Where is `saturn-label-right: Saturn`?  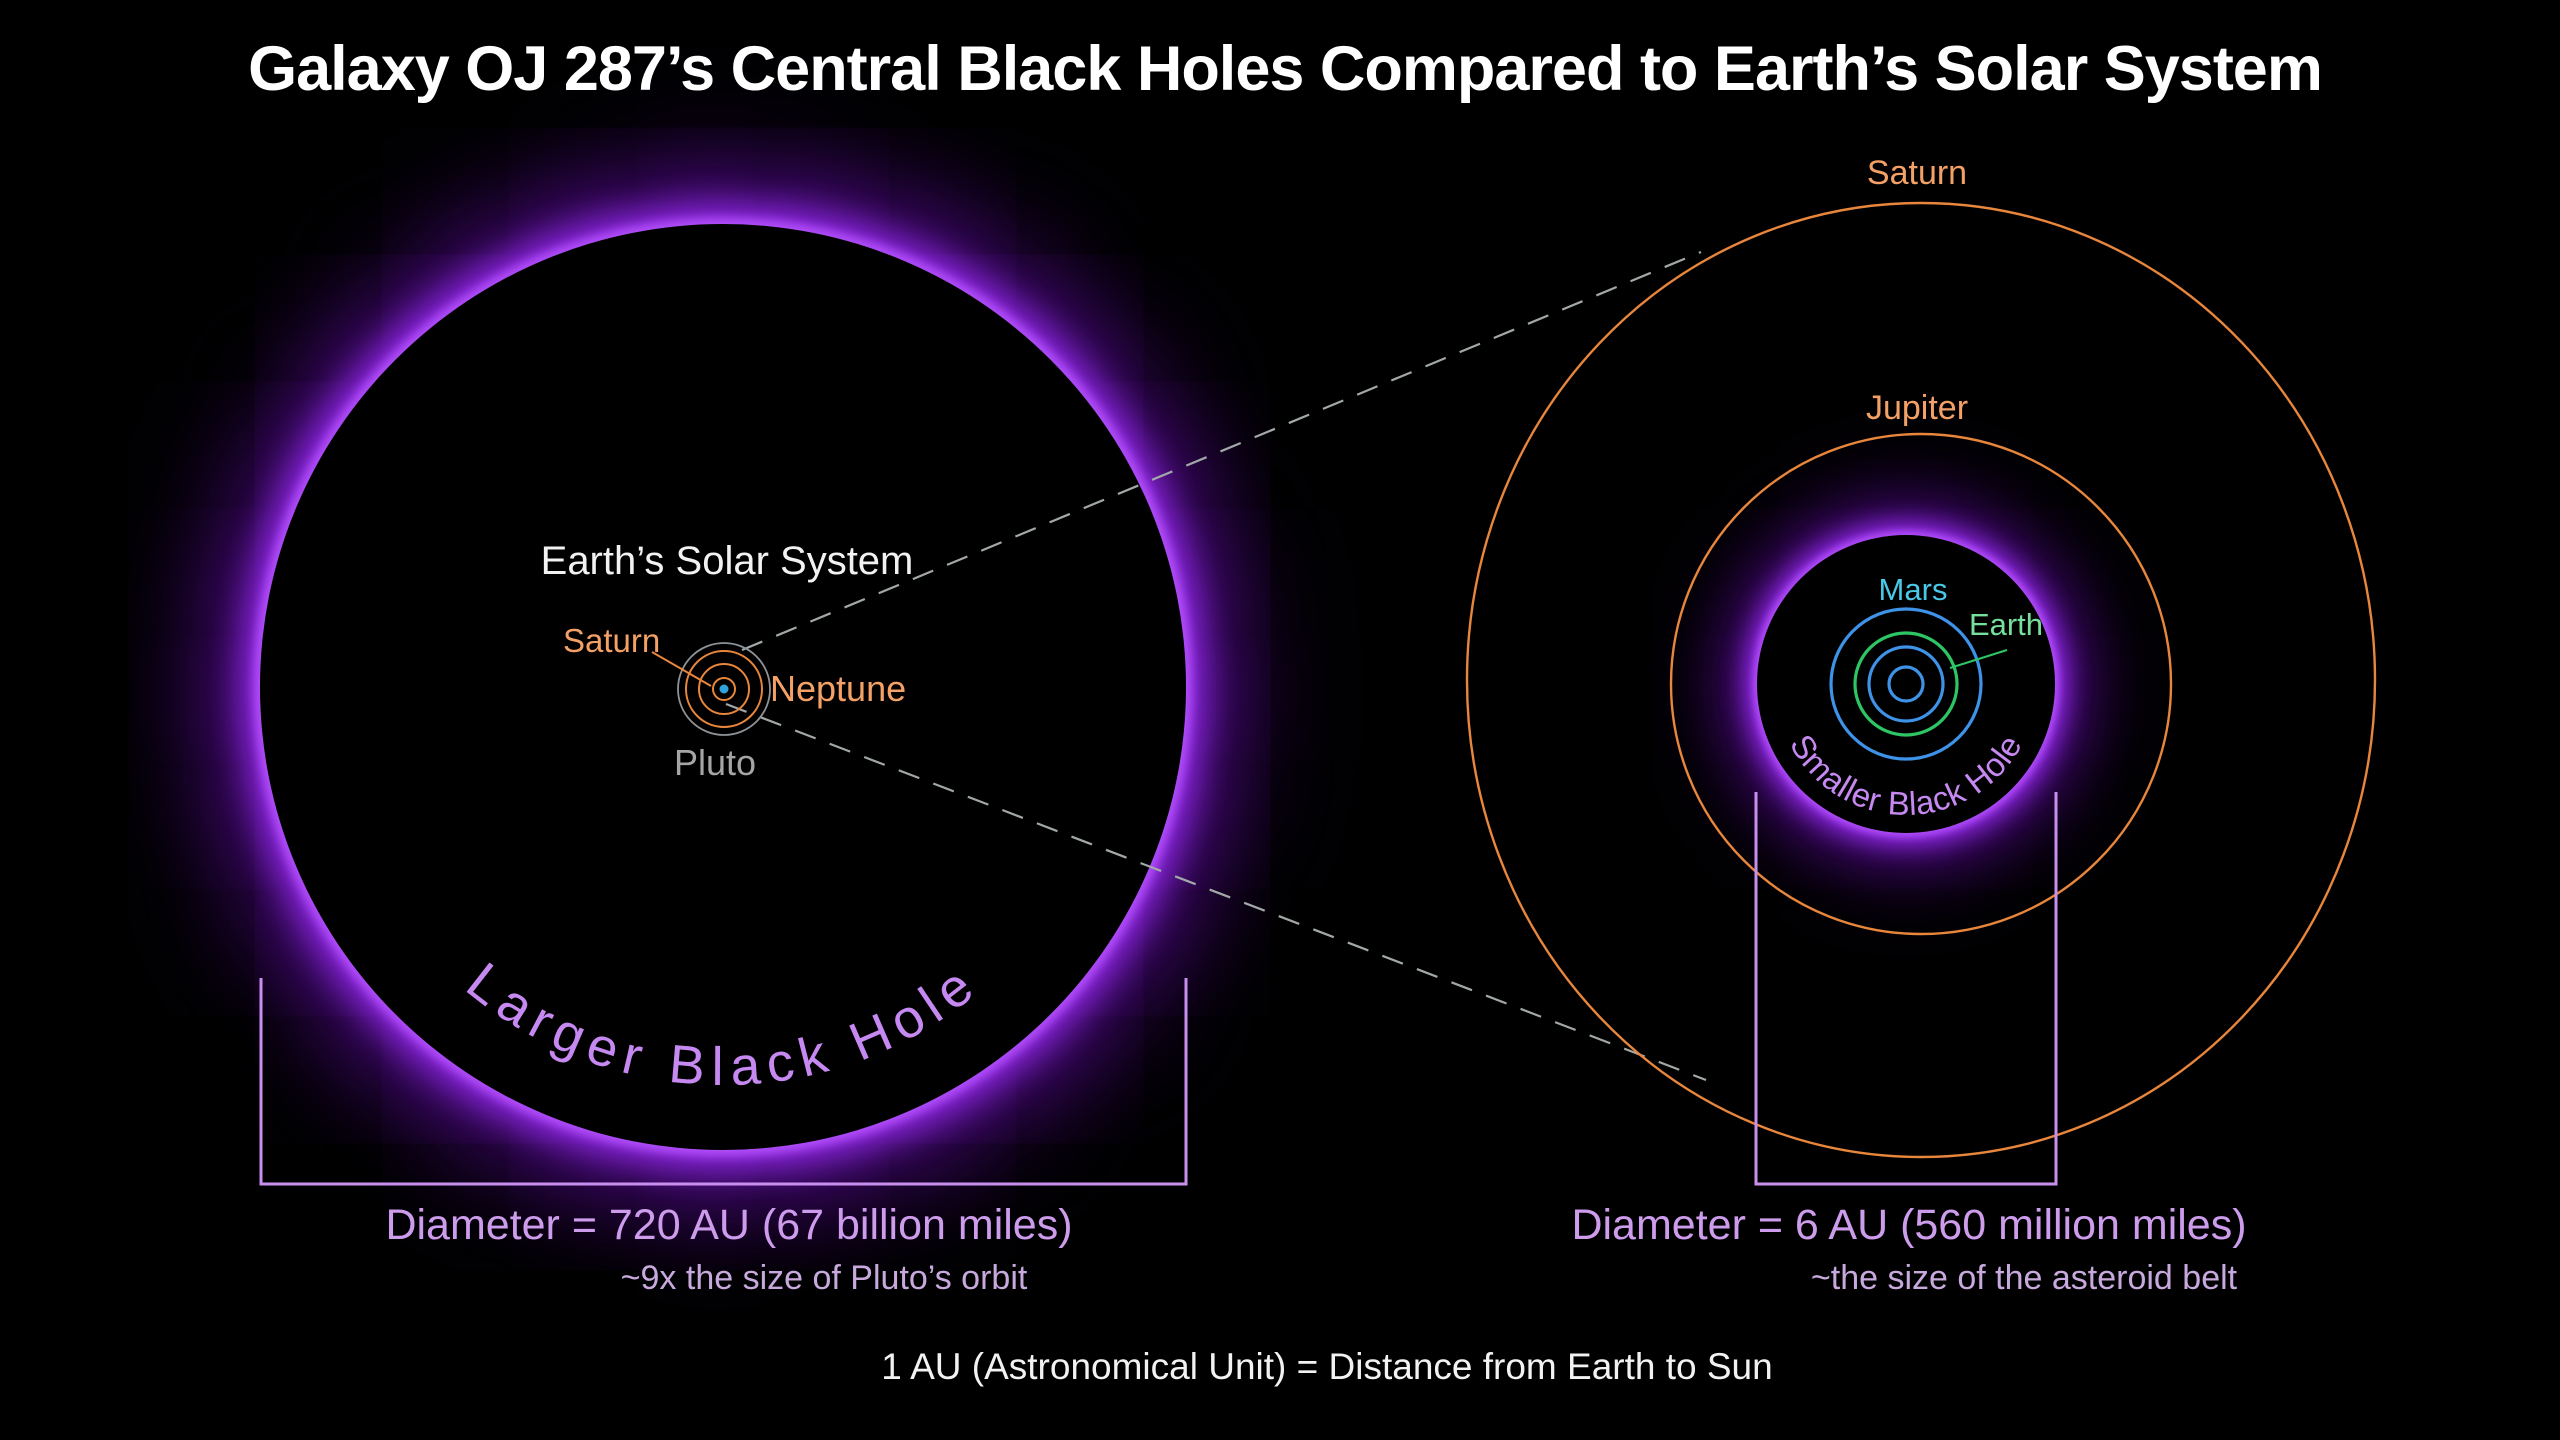
saturn-label-right: Saturn is located at coordinates (1917, 173).